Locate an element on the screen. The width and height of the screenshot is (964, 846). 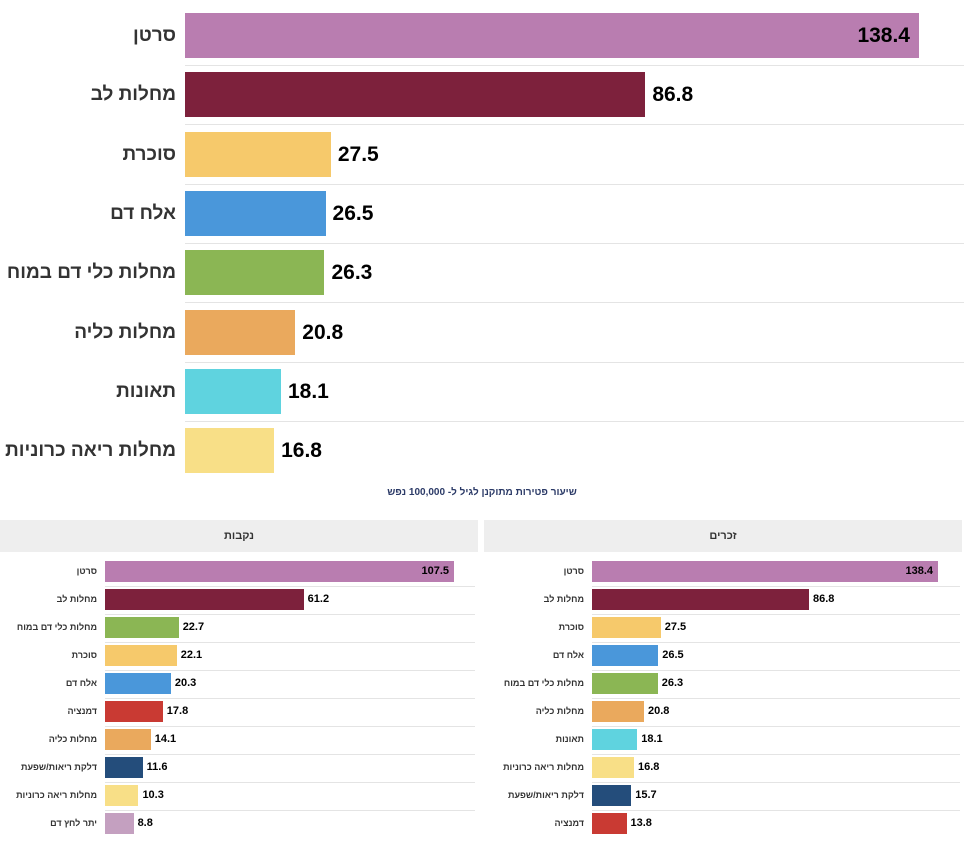
value-label: 8.8 is located at coordinates (145, 823).